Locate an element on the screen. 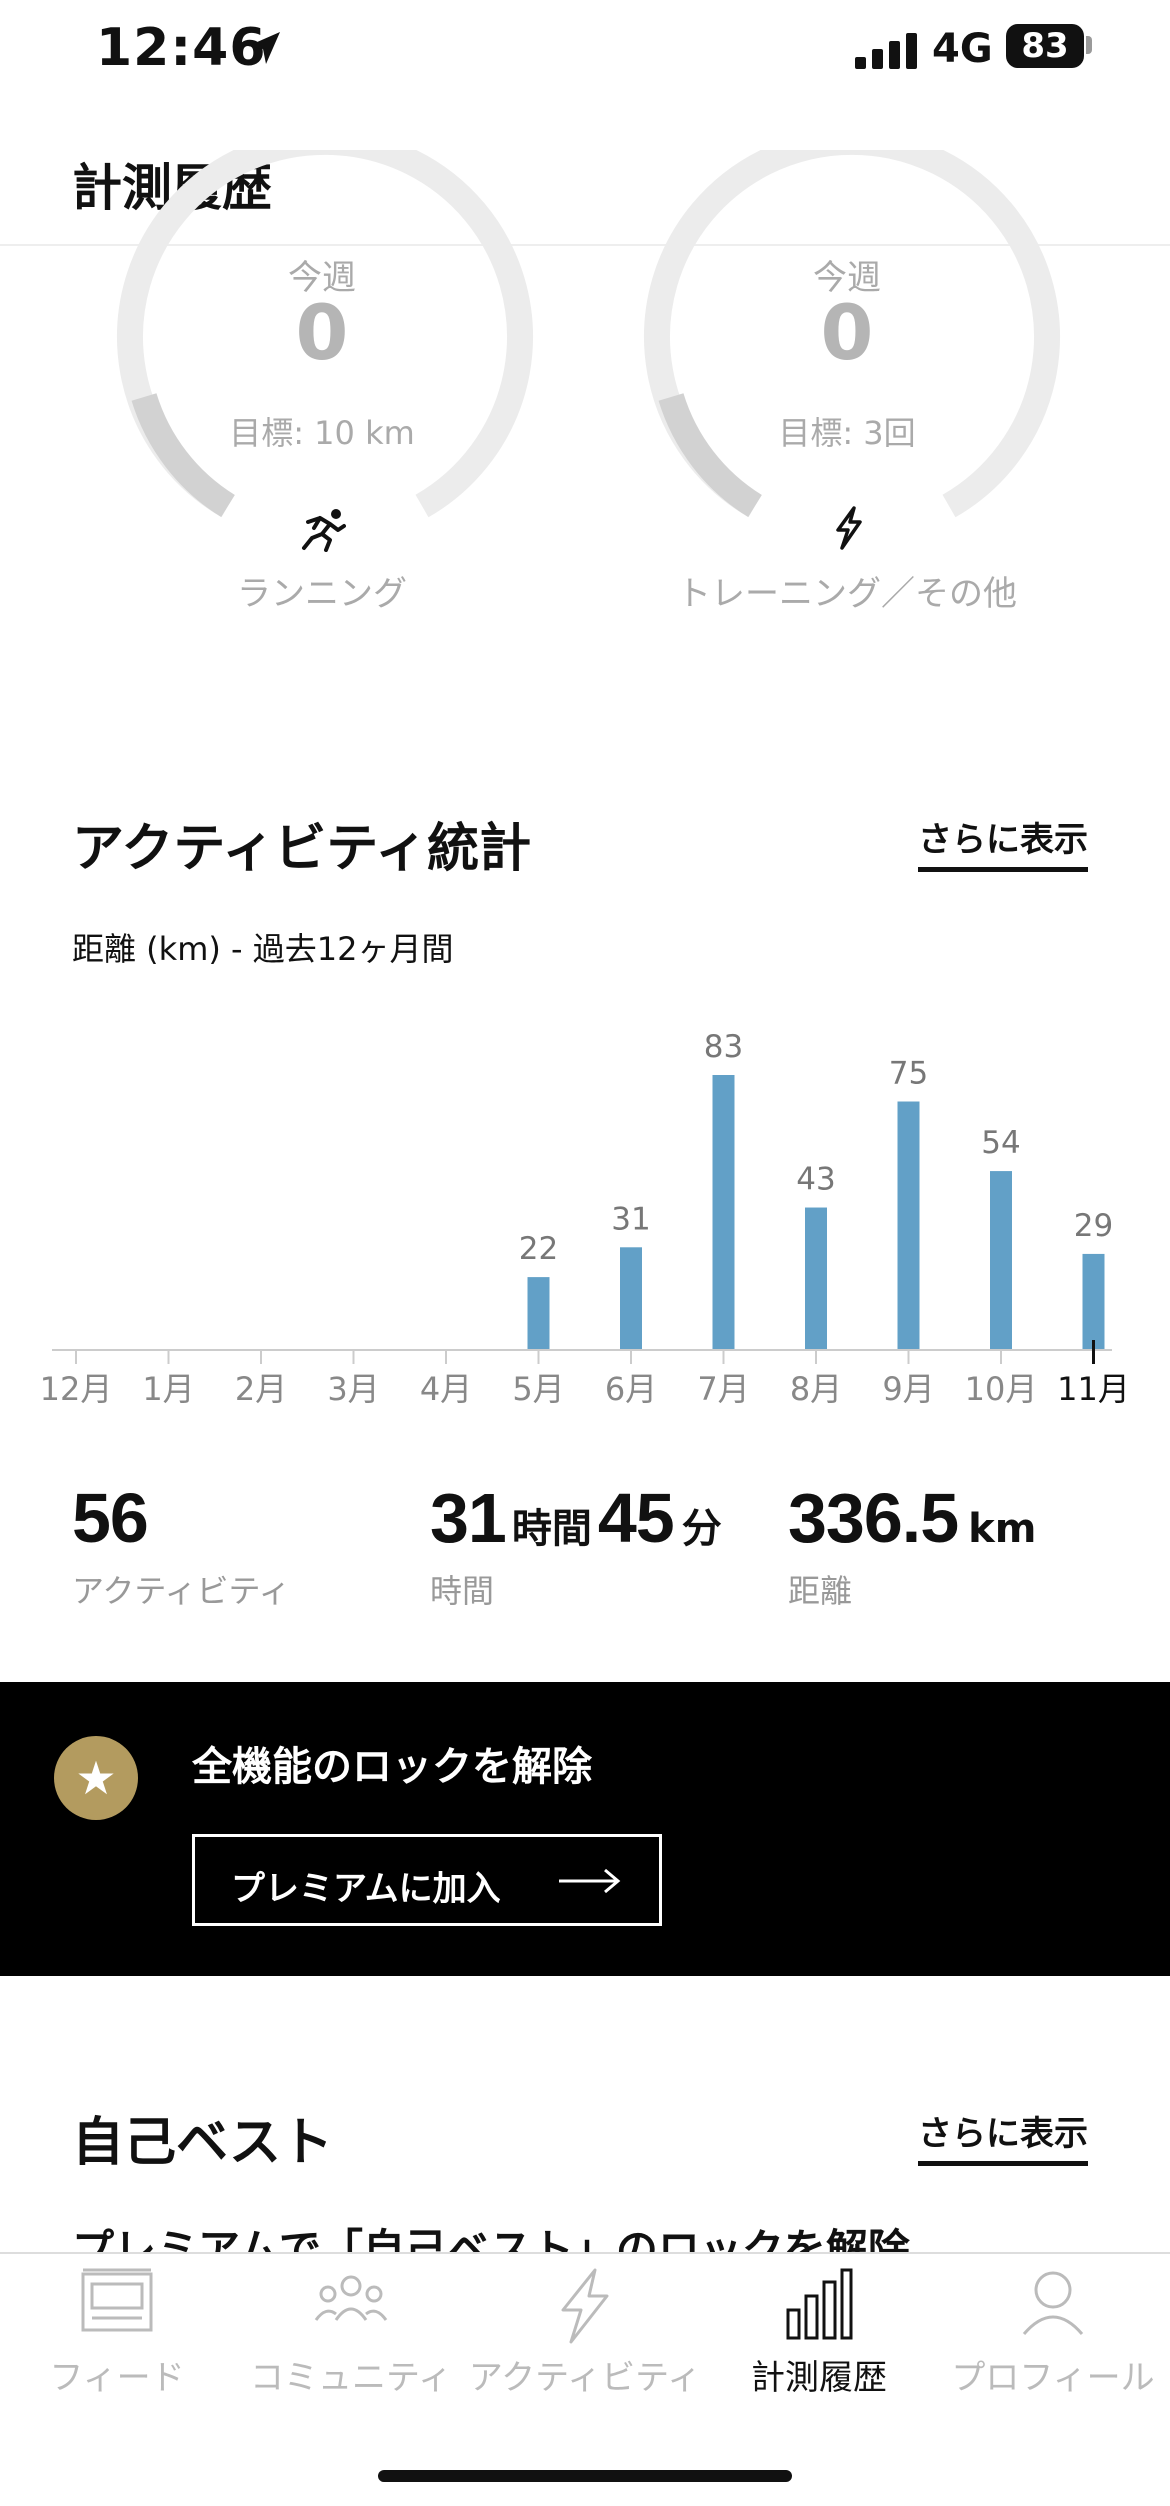  running-goal: 目標: 10 km is located at coordinates (322, 433).